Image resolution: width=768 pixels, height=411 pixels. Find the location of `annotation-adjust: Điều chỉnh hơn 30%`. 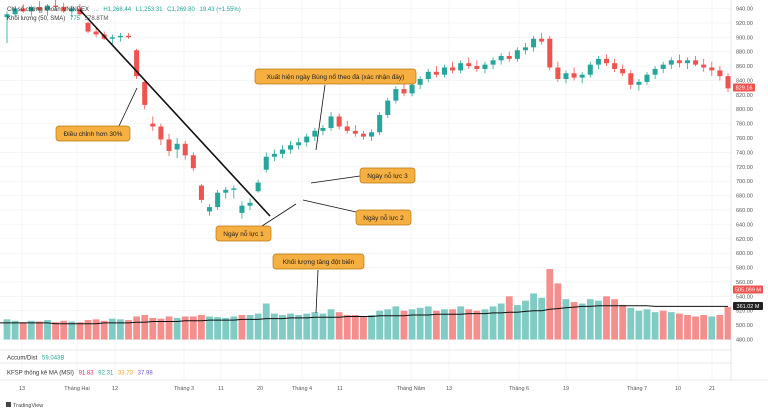

annotation-adjust: Điều chỉnh hơn 30% is located at coordinates (96, 114).